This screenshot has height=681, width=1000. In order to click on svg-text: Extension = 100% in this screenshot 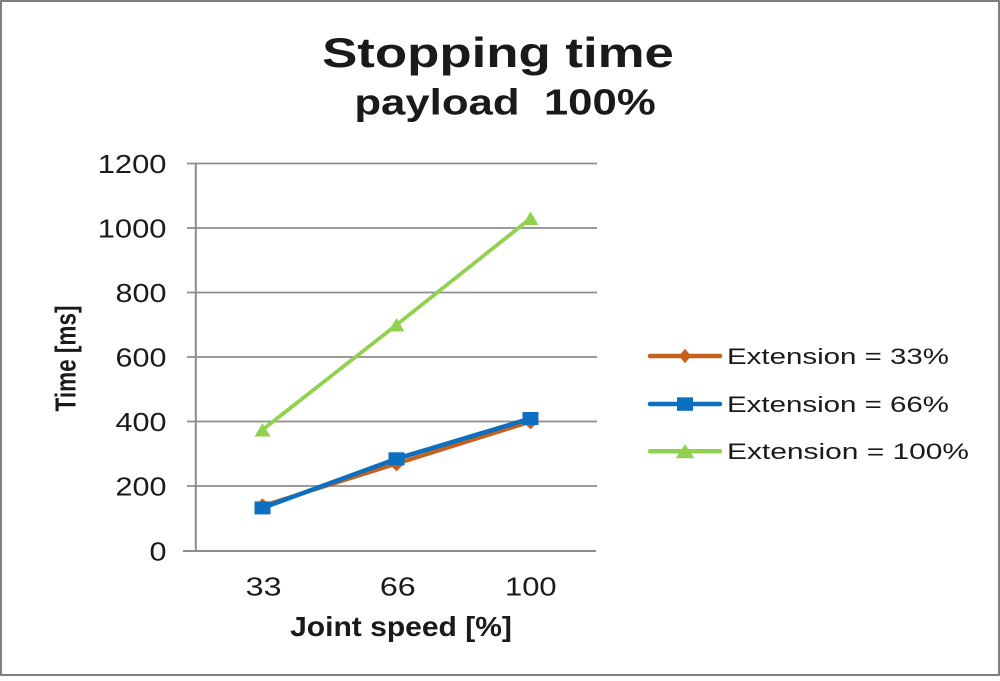, I will do `click(848, 451)`.